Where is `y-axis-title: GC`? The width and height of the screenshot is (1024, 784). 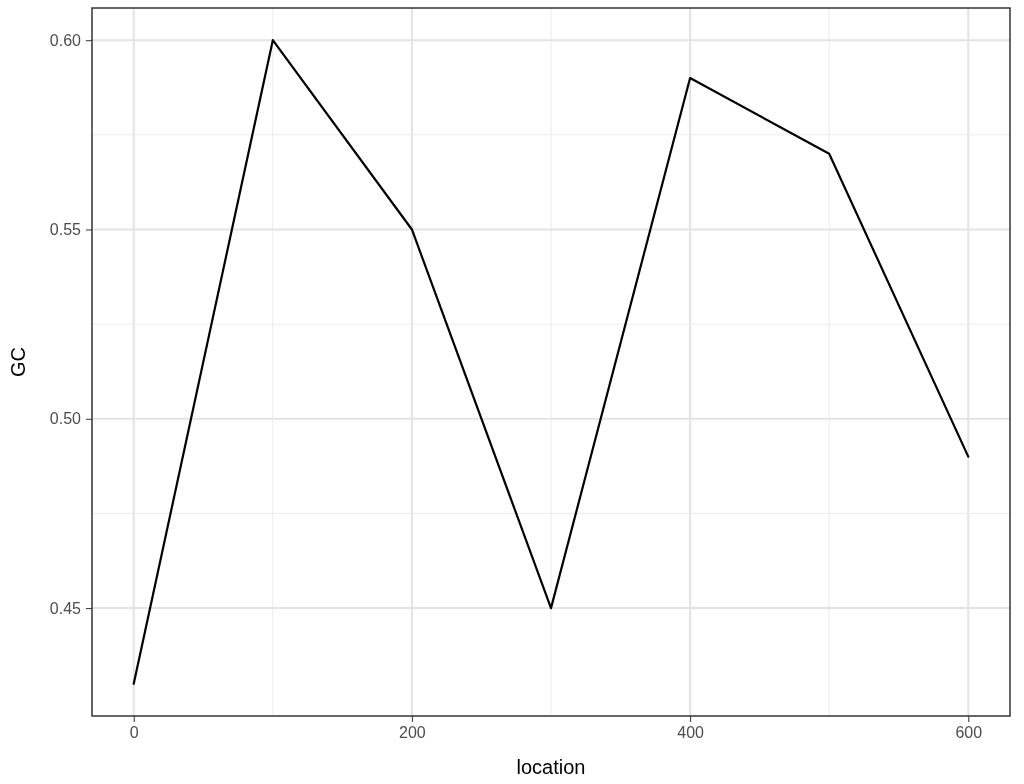 y-axis-title: GC is located at coordinates (18, 362).